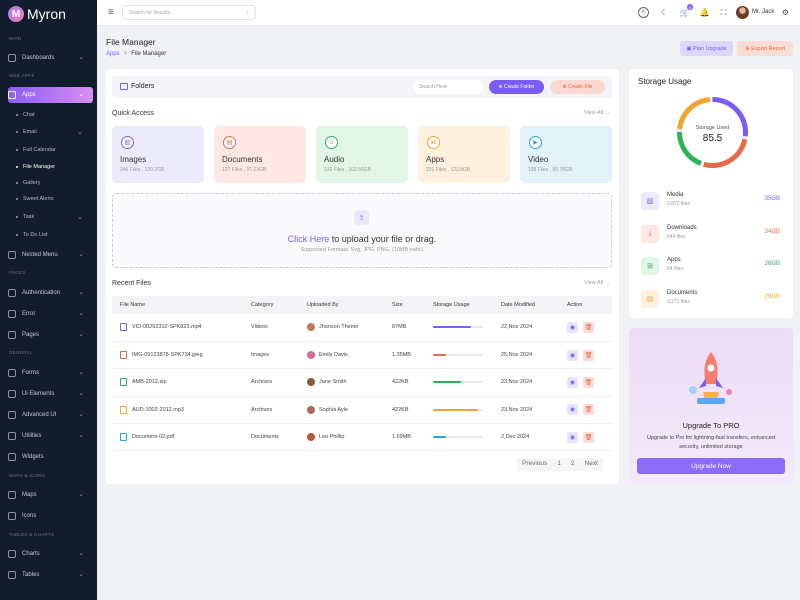 The width and height of the screenshot is (800, 600). I want to click on gear-icon: ⚙, so click(785, 12).